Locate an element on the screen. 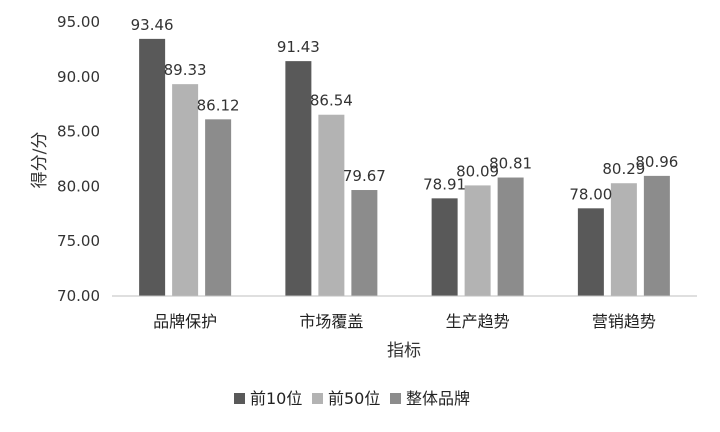  x-category-label: 市场覆盖 is located at coordinates (331, 321).